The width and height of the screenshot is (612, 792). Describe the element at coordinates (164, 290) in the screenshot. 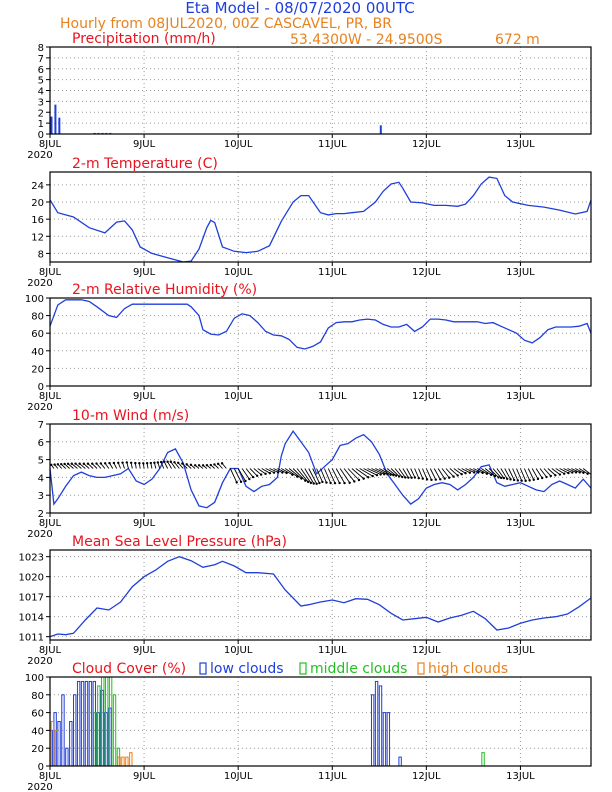

I see `panel-title: 2-m Relative Humidity (%)` at that location.